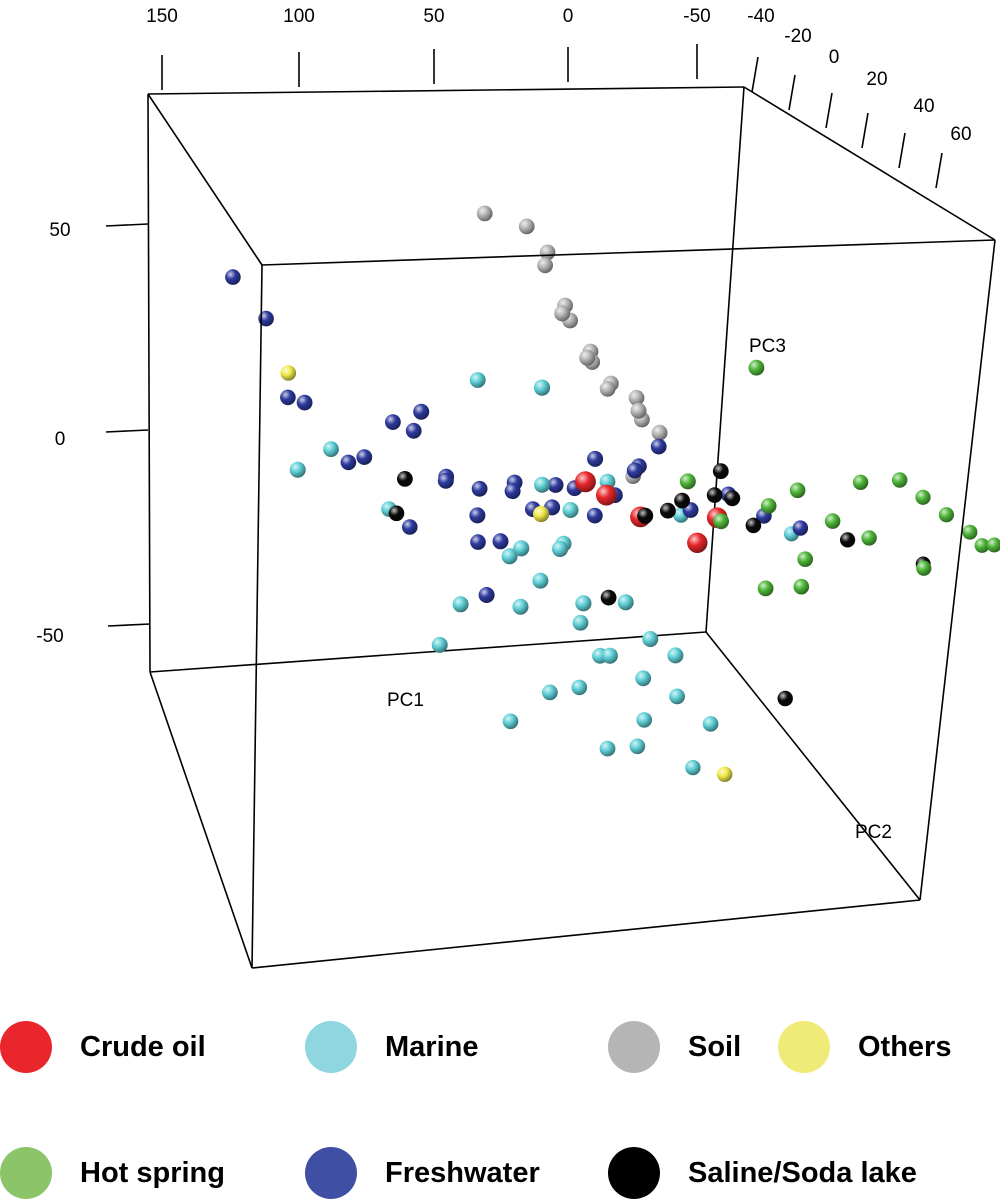  Describe the element at coordinates (834, 57) in the screenshot. I see `tick-label-pc2: 0` at that location.